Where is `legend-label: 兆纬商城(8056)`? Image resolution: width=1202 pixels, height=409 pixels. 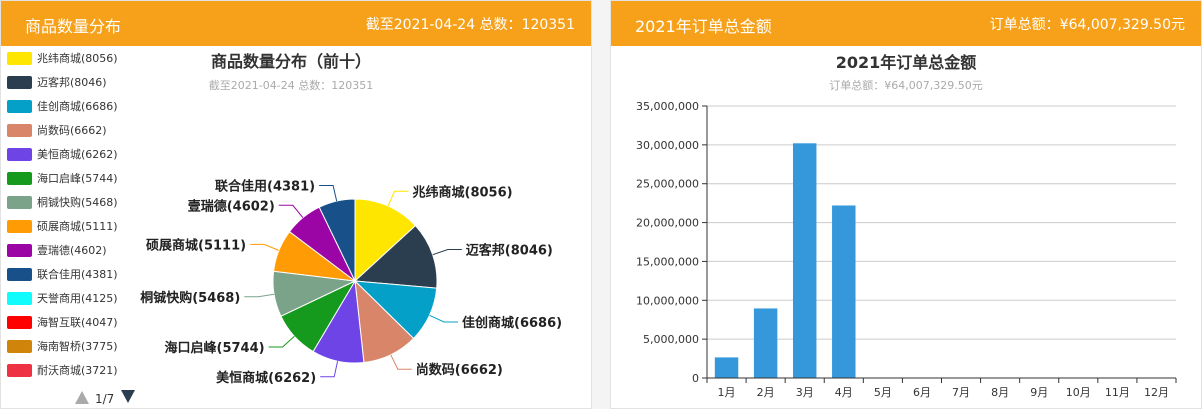 legend-label: 兆纬商城(8056) is located at coordinates (77, 58).